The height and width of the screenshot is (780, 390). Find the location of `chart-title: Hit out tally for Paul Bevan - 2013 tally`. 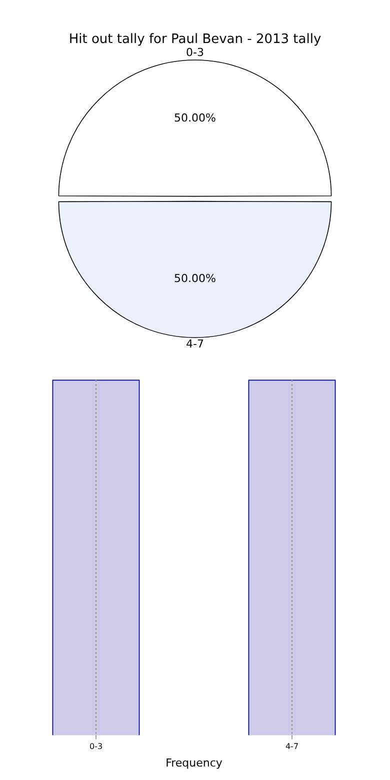

chart-title: Hit out tally for Paul Bevan - 2013 tally is located at coordinates (195, 40).